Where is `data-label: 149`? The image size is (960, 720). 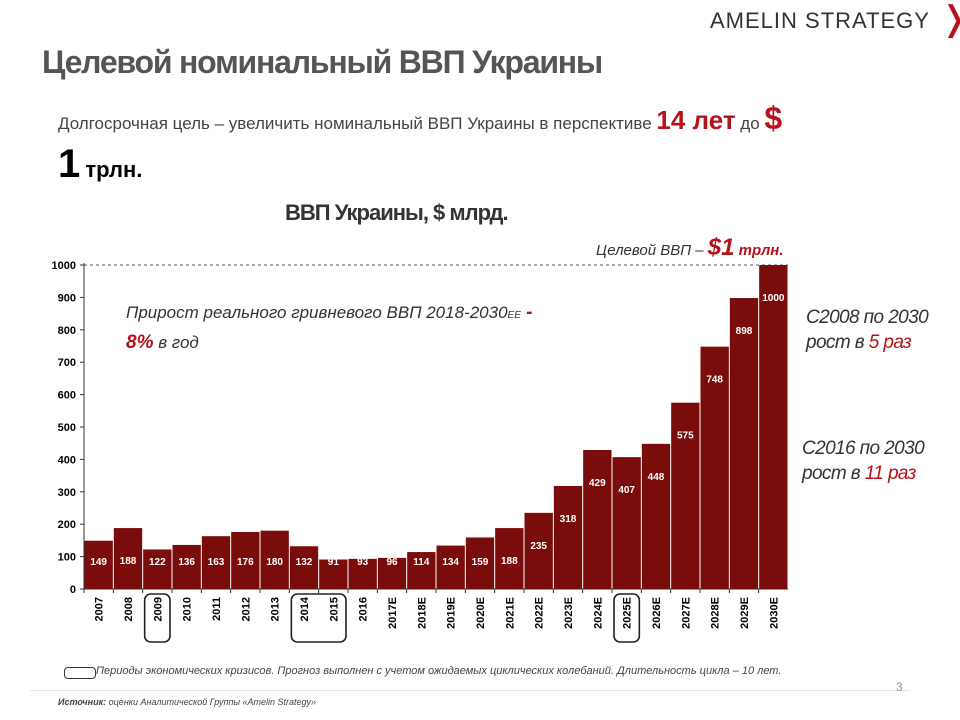
data-label: 149 is located at coordinates (98, 562).